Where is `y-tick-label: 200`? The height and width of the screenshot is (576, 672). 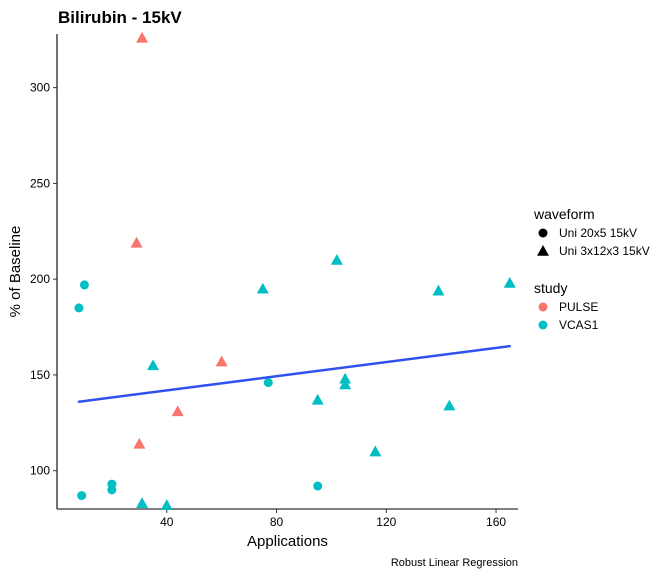 y-tick-label: 200 is located at coordinates (40, 279).